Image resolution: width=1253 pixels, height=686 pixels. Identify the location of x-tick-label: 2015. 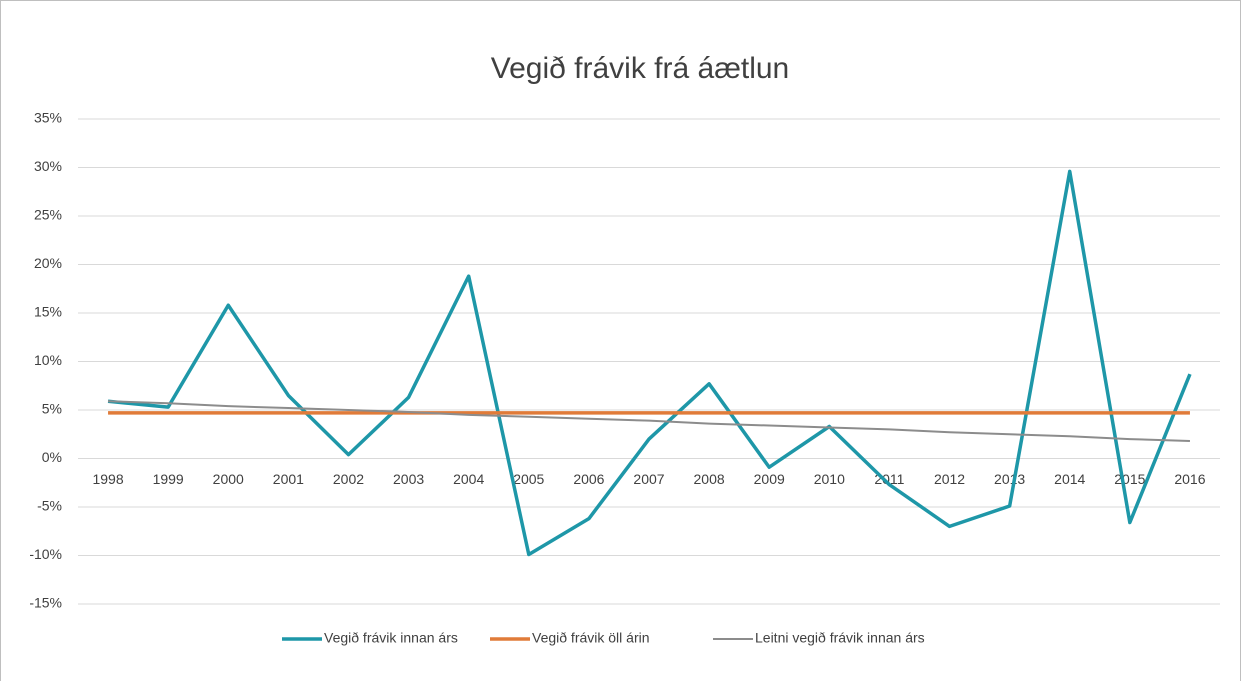
(1129, 479).